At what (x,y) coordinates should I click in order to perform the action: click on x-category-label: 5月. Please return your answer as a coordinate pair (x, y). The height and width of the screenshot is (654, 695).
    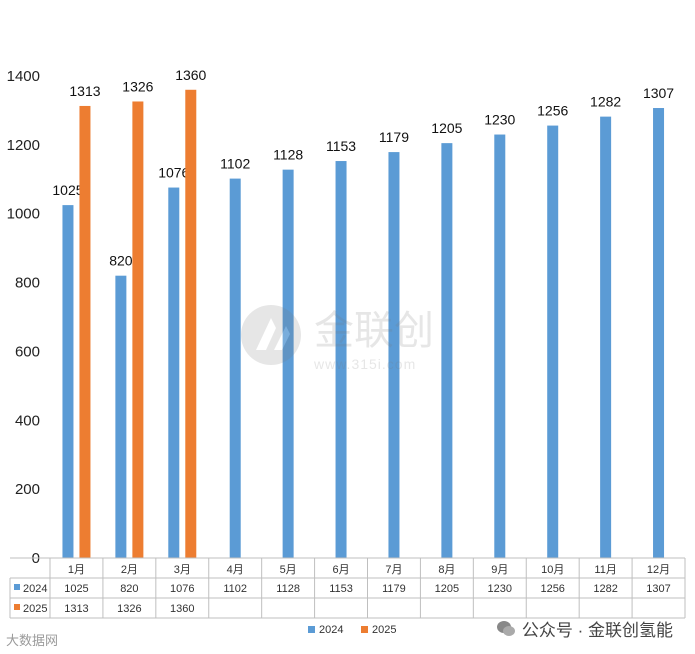
    Looking at the image, I should click on (288, 570).